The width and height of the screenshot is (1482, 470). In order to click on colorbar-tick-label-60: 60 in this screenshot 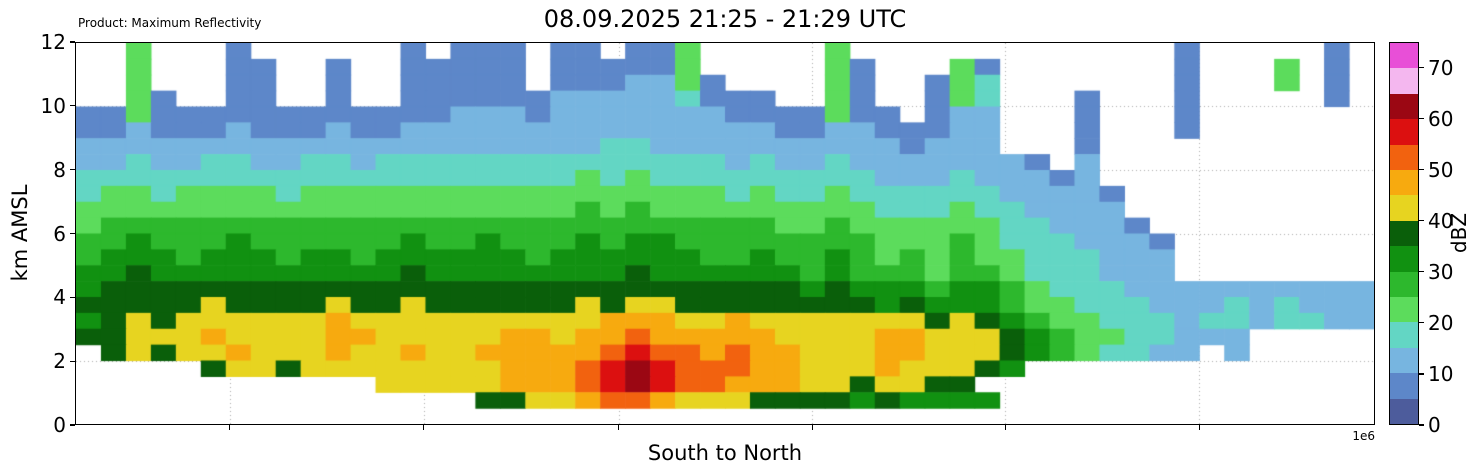, I will do `click(1441, 118)`.